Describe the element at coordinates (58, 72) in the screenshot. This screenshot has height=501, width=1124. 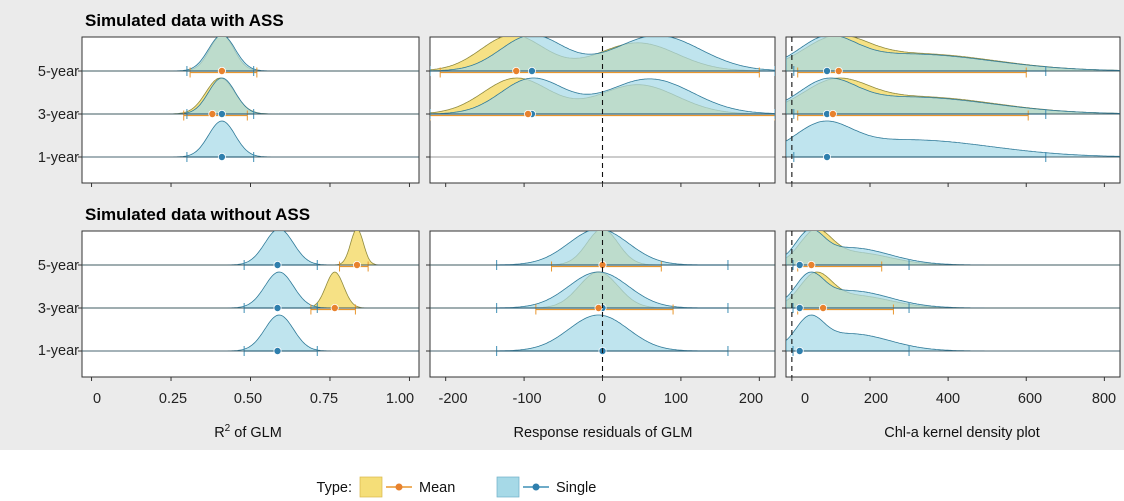
I see `row-label-top-5-year: 5-year` at that location.